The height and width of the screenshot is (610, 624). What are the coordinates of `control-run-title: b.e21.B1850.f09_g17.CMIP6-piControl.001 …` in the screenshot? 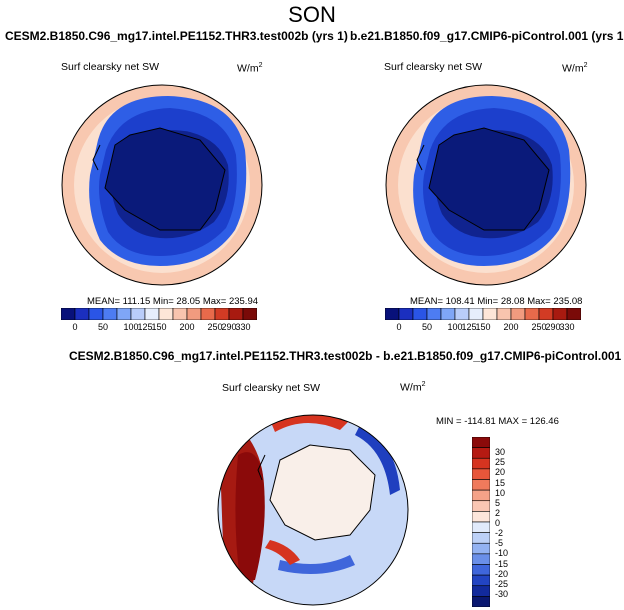 It's located at (487, 36).